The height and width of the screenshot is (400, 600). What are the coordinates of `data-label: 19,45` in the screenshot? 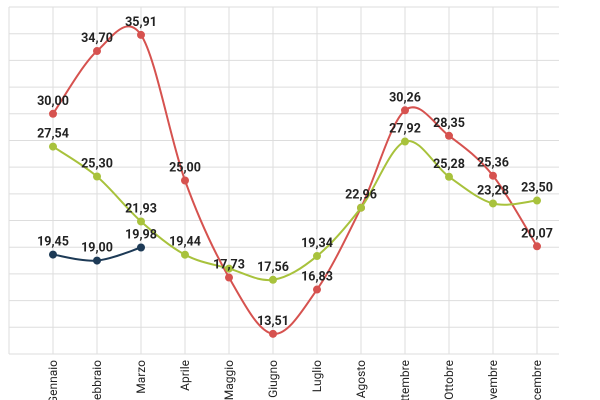 It's located at (53, 242).